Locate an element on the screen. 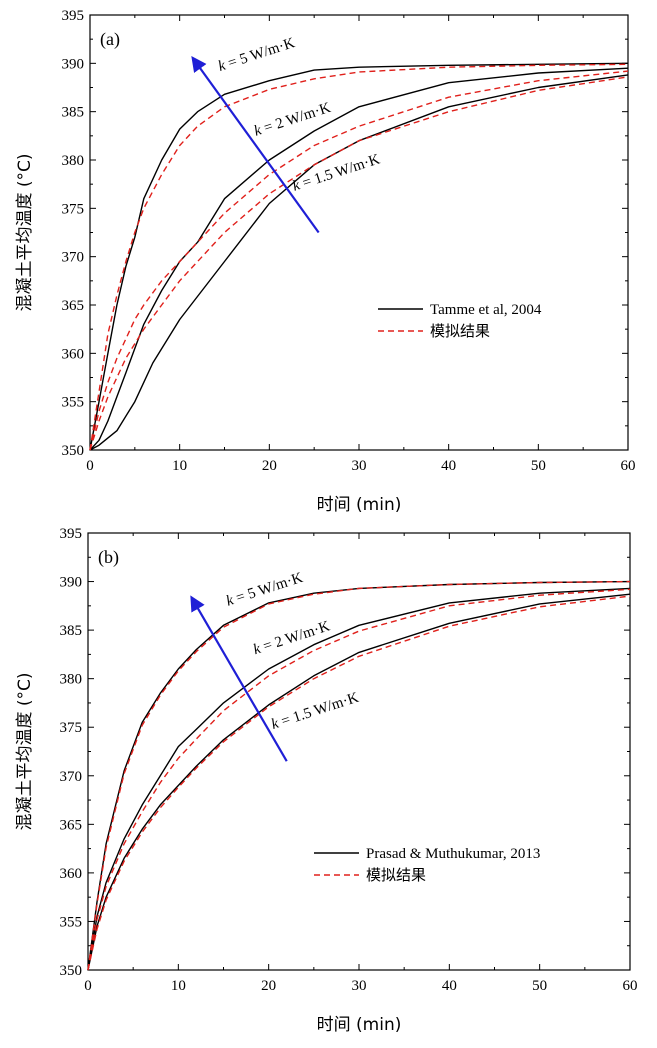 The image size is (657, 1048). panel-label: (b) is located at coordinates (108, 557).